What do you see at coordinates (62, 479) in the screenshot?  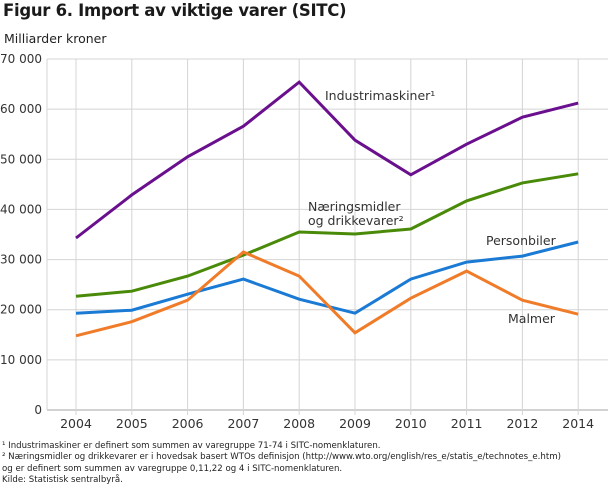 I see `source-note: Kilde: Statistisk sentralbyrå.` at bounding box center [62, 479].